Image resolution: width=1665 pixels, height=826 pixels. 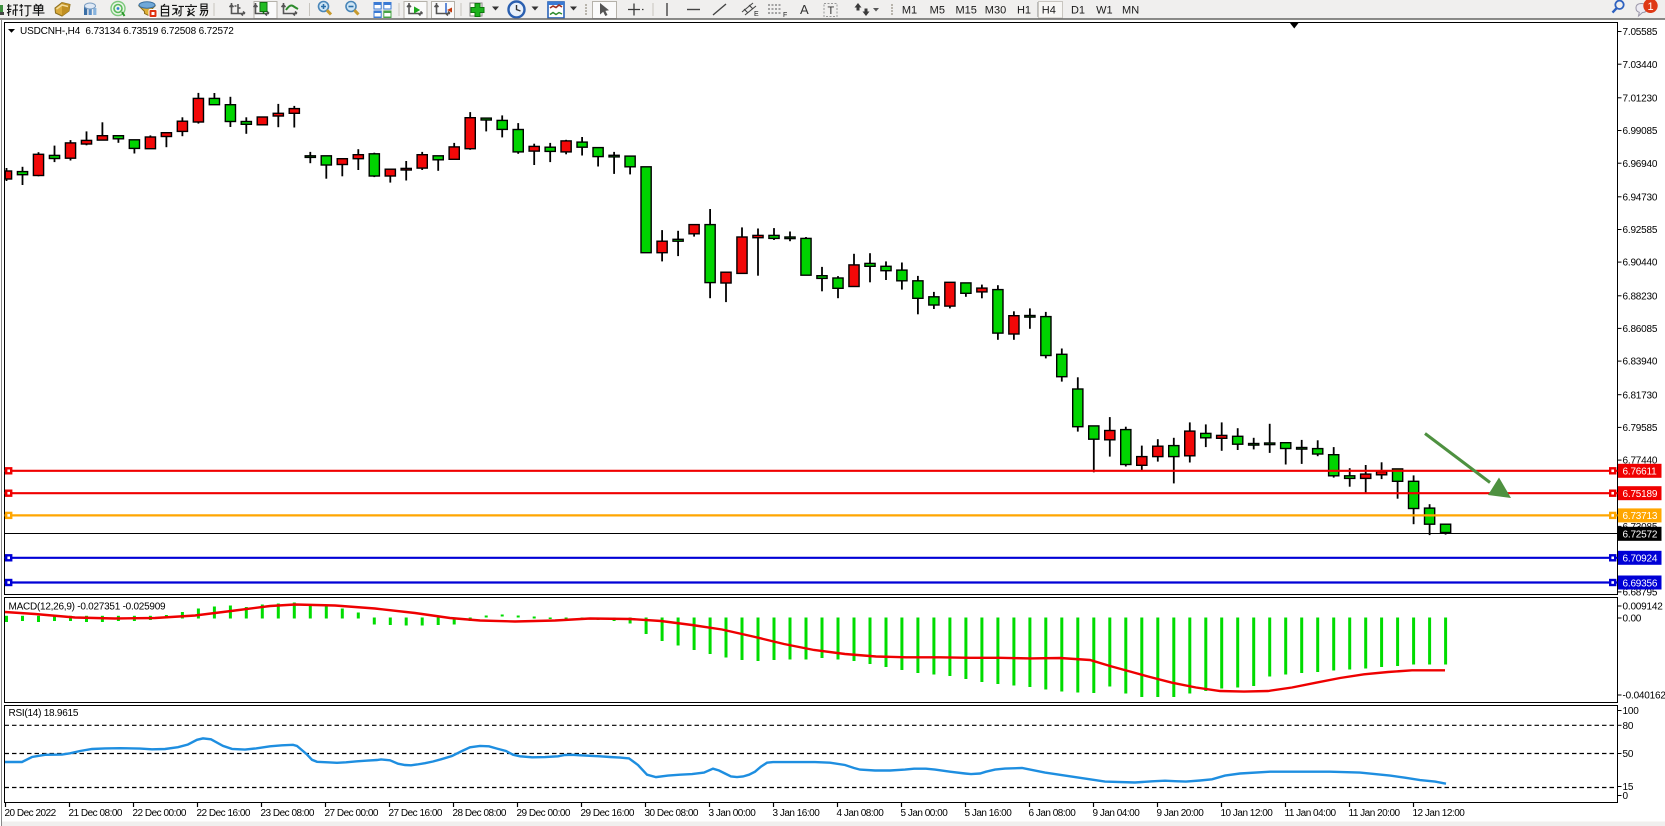 What do you see at coordinates (88, 607) in the screenshot?
I see `svg-text:MACD(12,26,9) -0.027351 -0.025: MACD(12,26,9) -0.027351 -0.025909` at bounding box center [88, 607].